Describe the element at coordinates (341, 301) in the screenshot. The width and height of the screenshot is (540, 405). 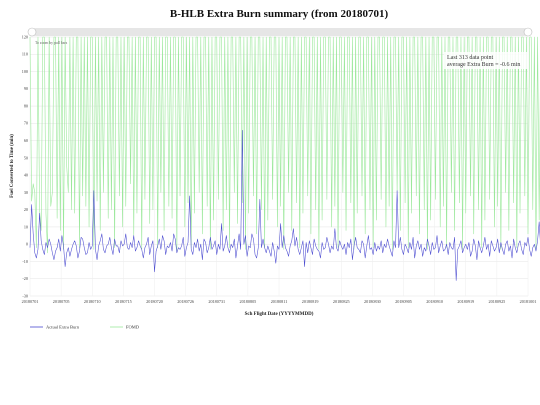
I see `x-tick-label: 20180825` at that location.